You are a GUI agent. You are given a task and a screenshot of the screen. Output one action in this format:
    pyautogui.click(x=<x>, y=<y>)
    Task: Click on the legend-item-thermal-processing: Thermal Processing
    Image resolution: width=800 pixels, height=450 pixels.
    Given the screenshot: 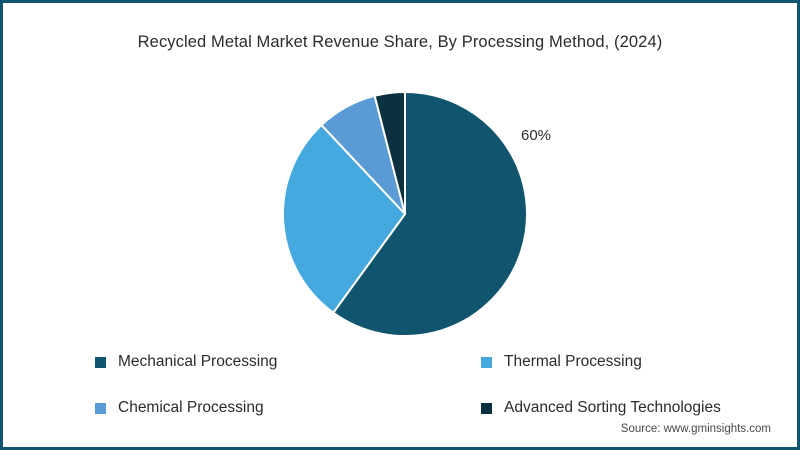 What is the action you would take?
    pyautogui.click(x=588, y=362)
    